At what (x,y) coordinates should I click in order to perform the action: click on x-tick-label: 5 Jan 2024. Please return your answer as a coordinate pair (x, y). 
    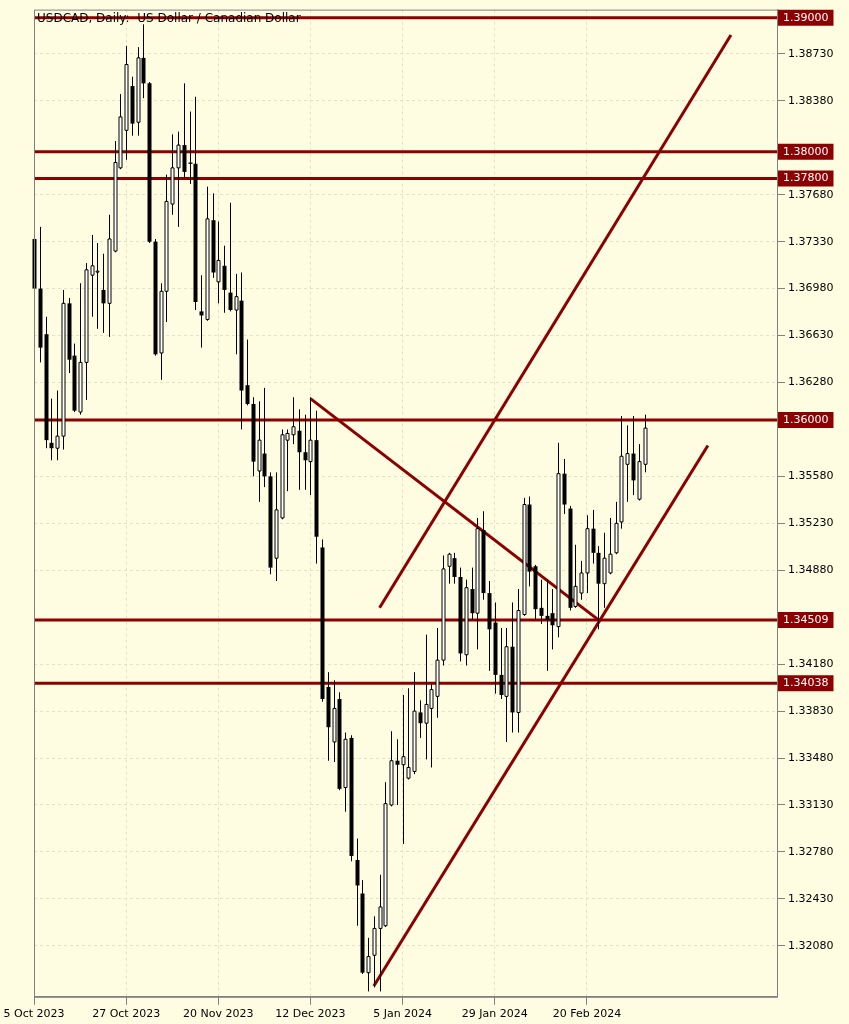
    Looking at the image, I should click on (403, 1014).